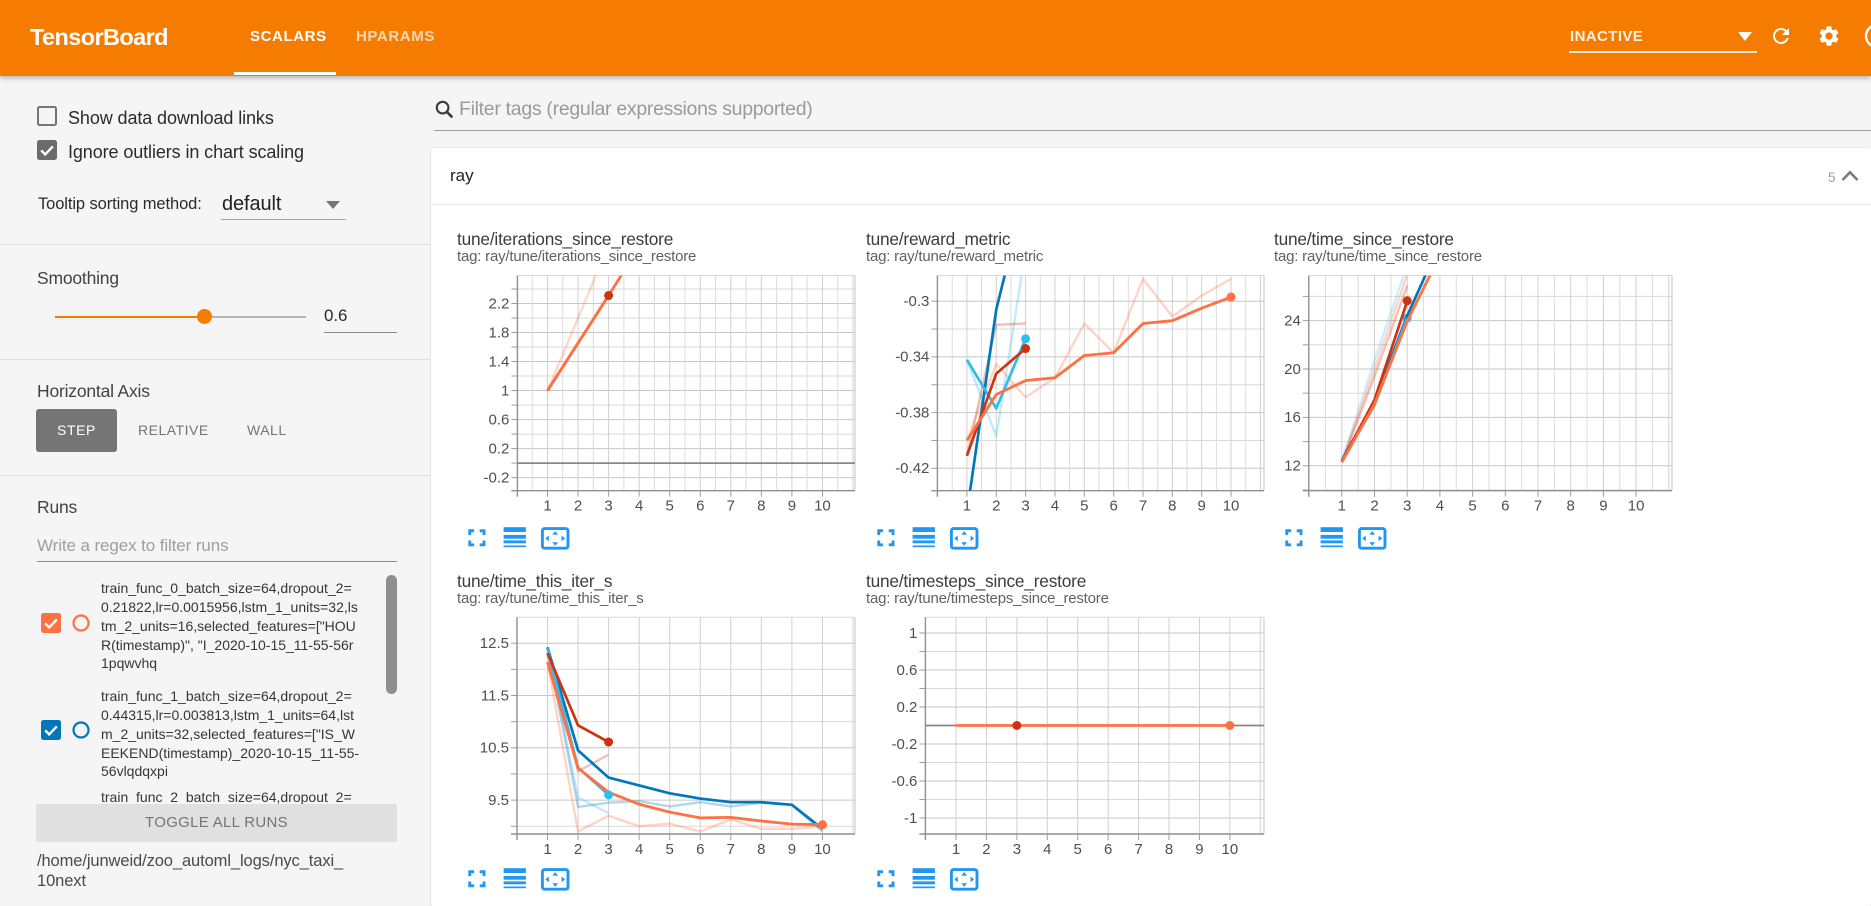  I want to click on svg-text: 16, so click(1292, 417).